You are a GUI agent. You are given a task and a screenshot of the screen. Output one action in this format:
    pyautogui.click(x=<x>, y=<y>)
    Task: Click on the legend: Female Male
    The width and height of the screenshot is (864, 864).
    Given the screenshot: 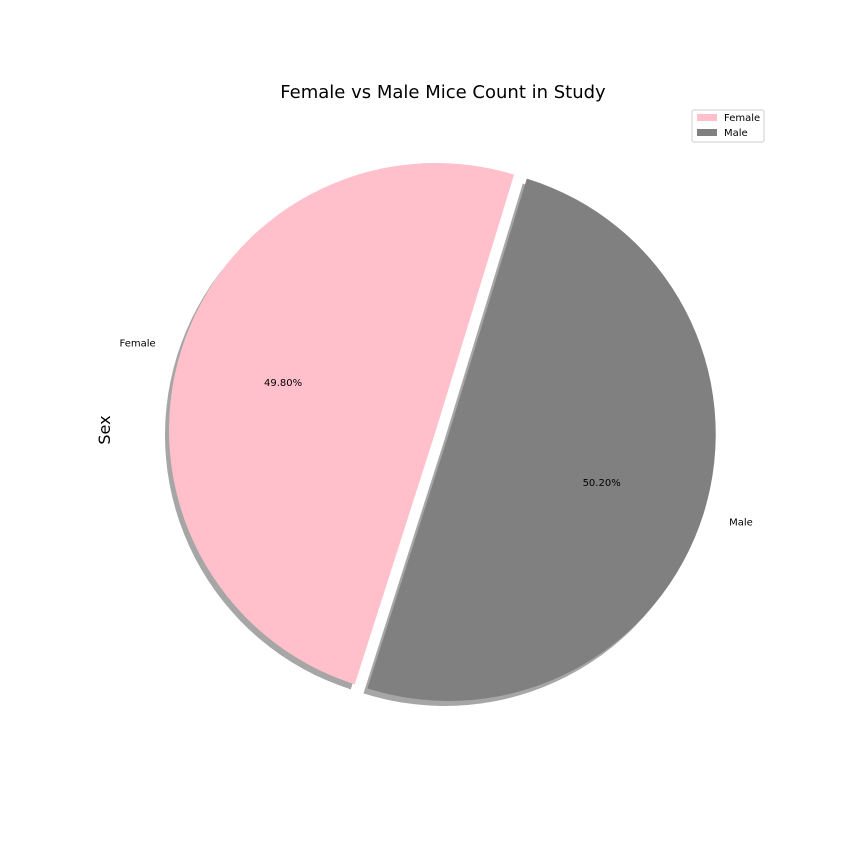 What is the action you would take?
    pyautogui.click(x=728, y=126)
    